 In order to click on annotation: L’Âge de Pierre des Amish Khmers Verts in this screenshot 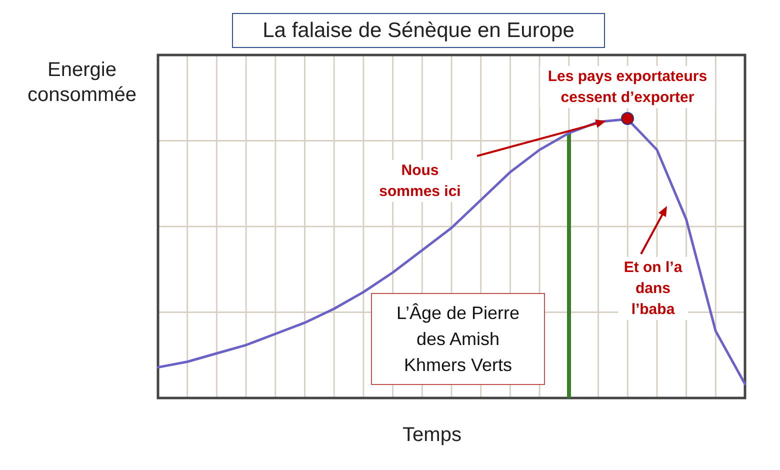, I will do `click(458, 339)`.